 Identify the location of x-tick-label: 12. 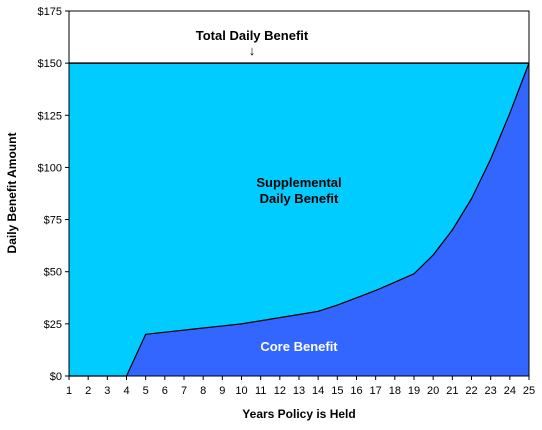
(280, 391).